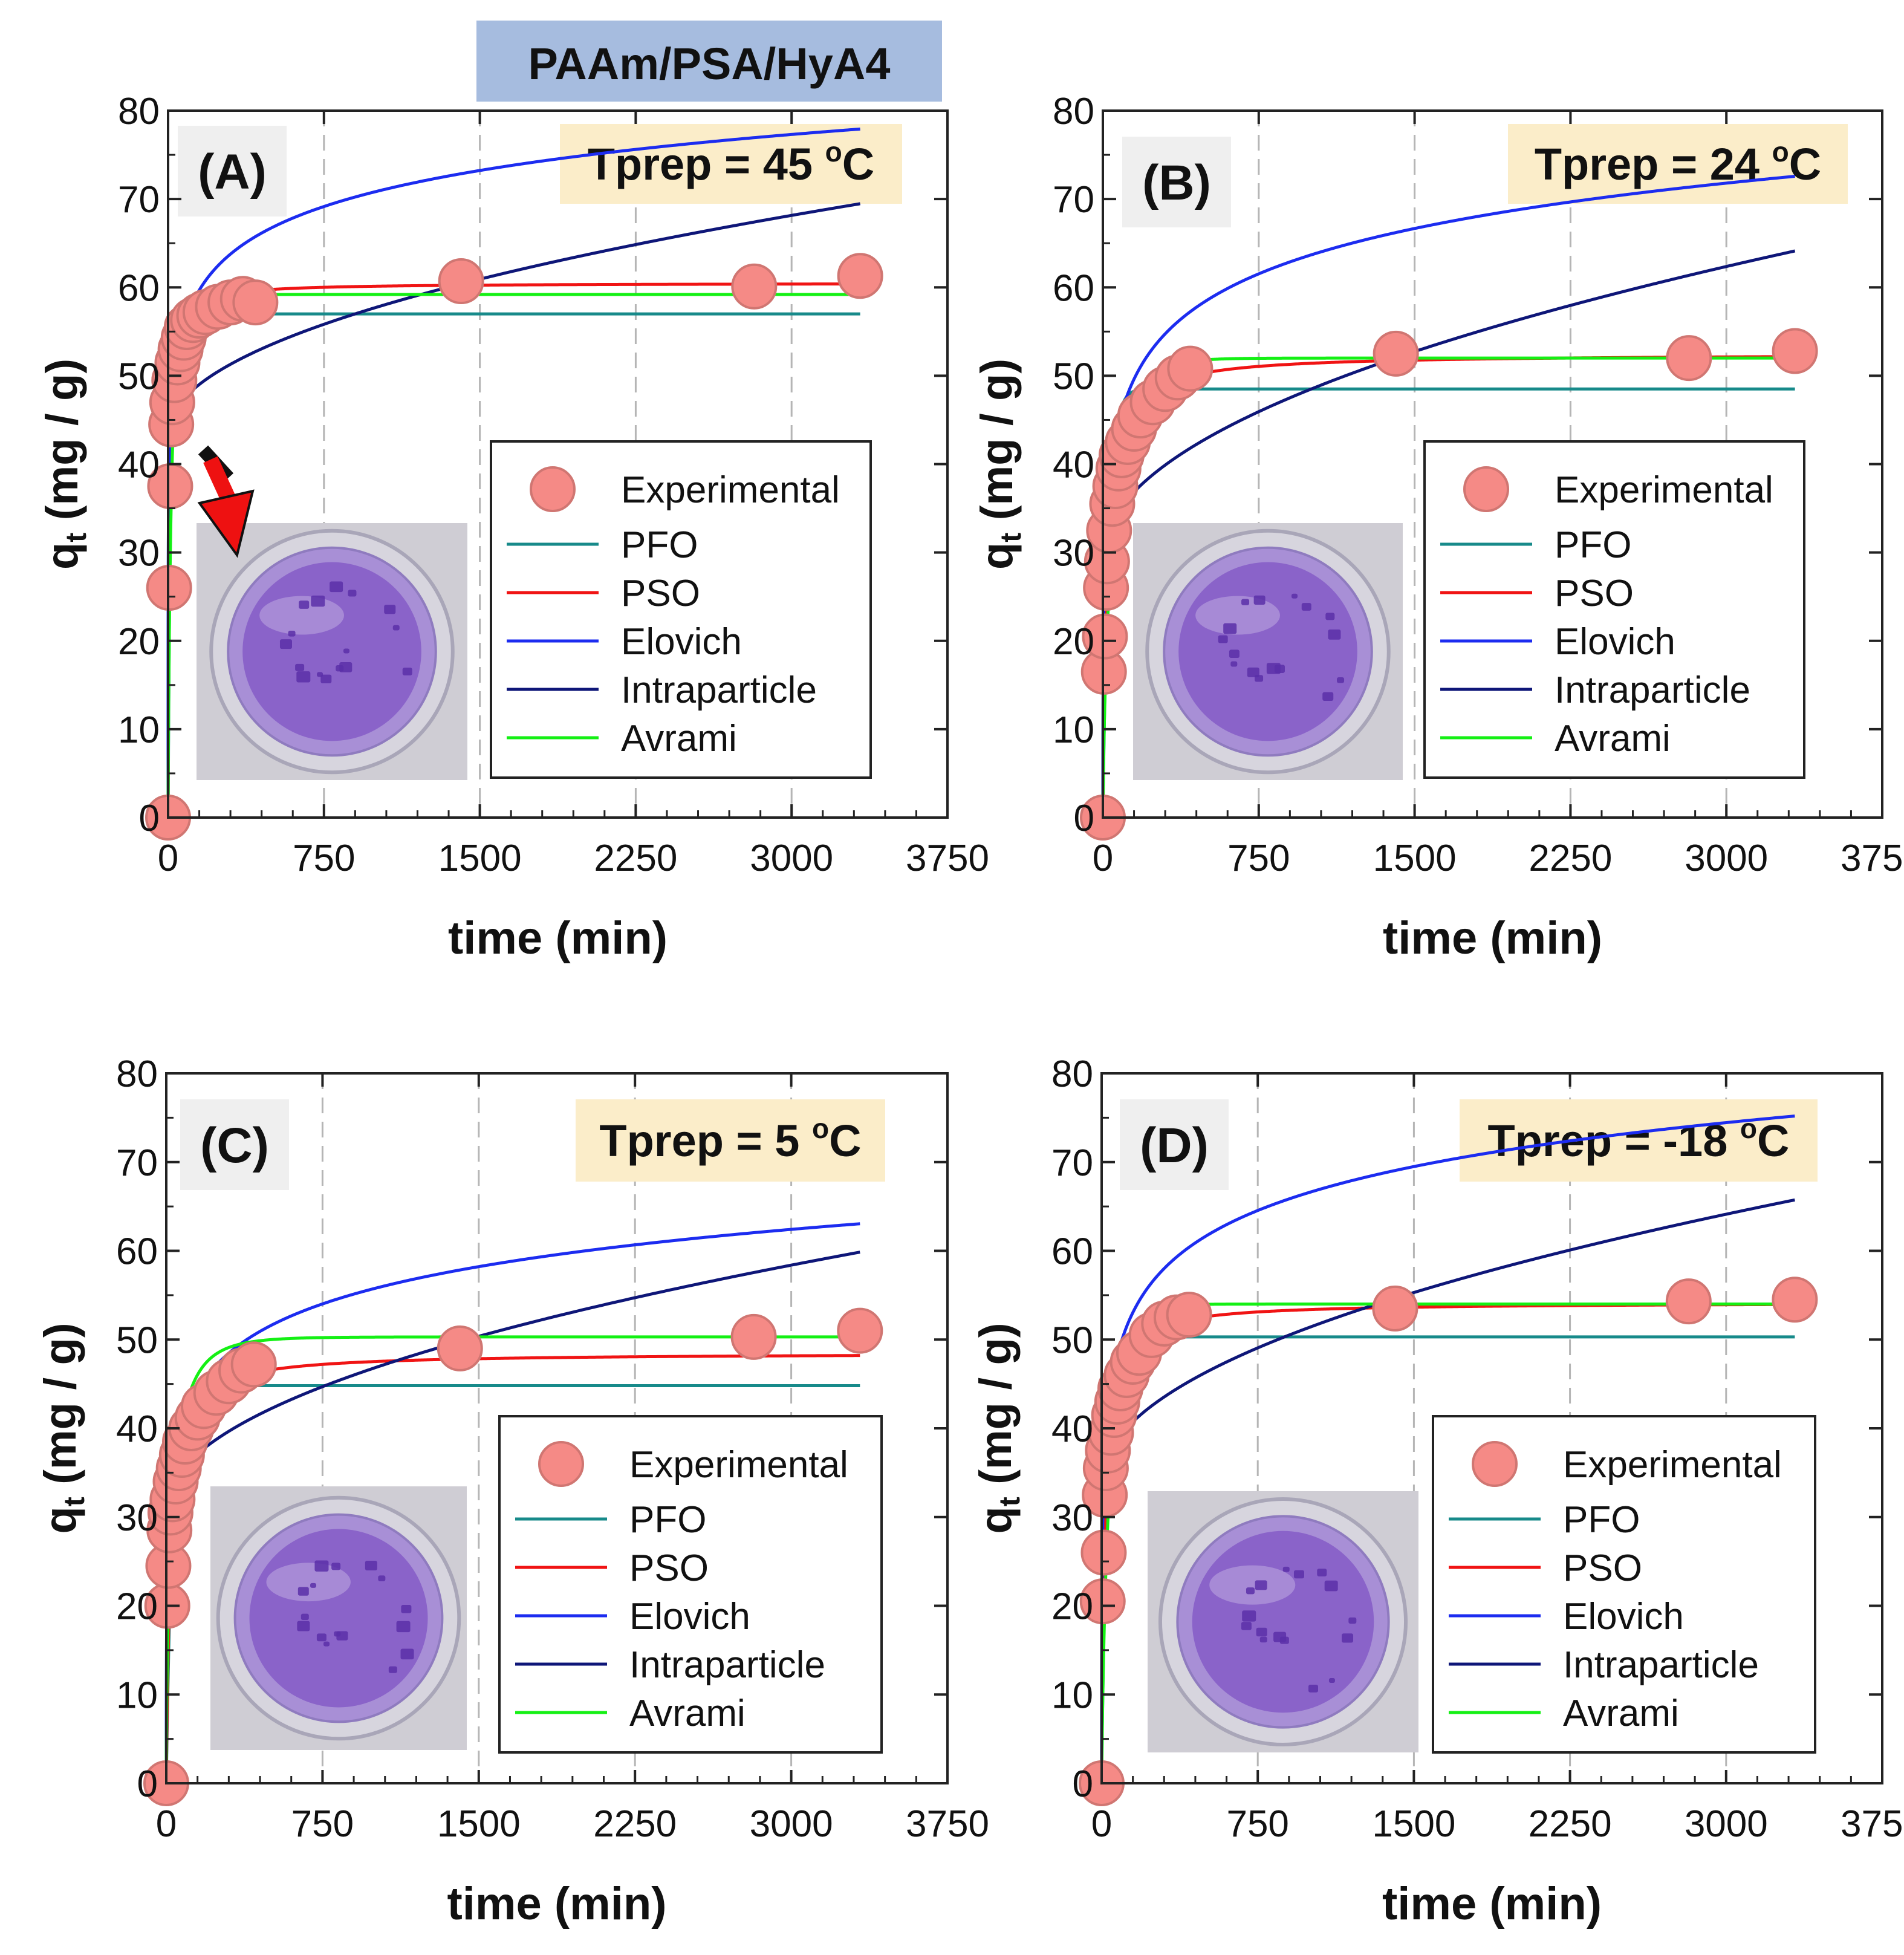 Image resolution: width=1904 pixels, height=1955 pixels. What do you see at coordinates (1805, 164) in the screenshot?
I see `tprep-unit: C` at bounding box center [1805, 164].